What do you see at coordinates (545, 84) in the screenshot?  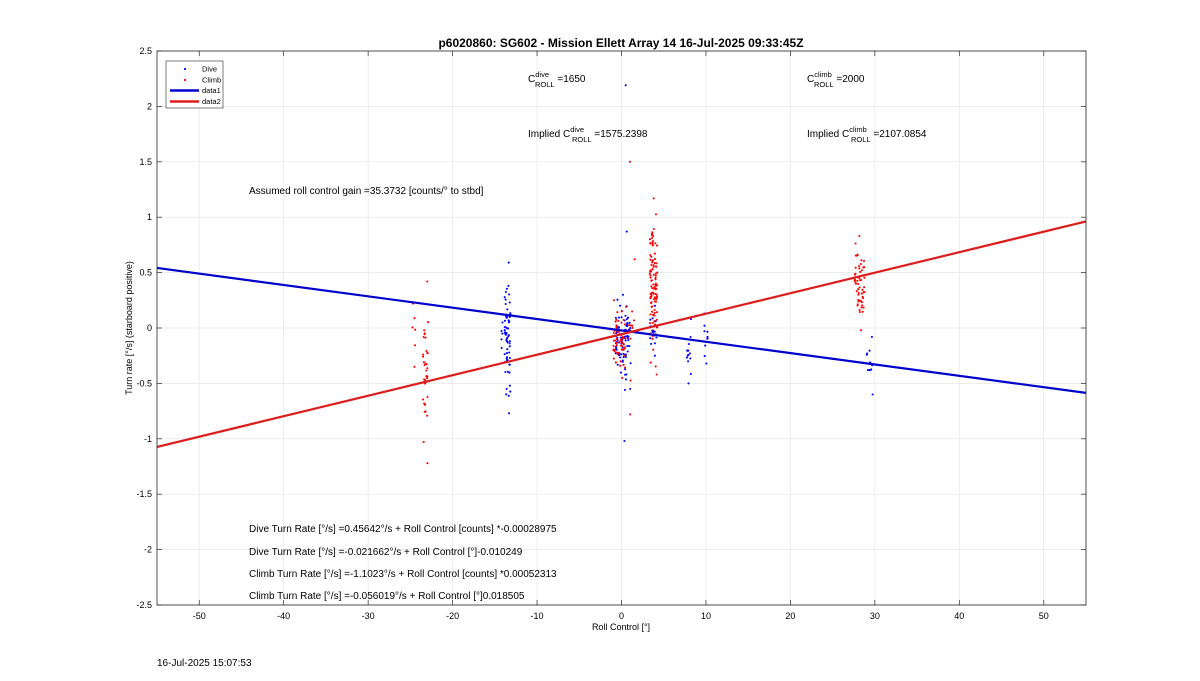 I see `croll-dive-sub: ROLL` at bounding box center [545, 84].